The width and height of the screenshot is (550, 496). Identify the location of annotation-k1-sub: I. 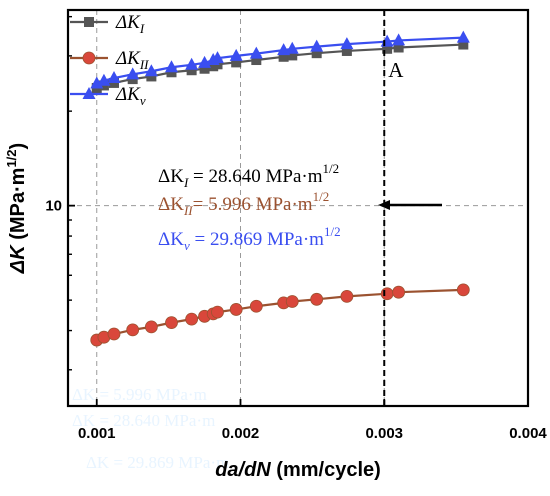
(186, 182).